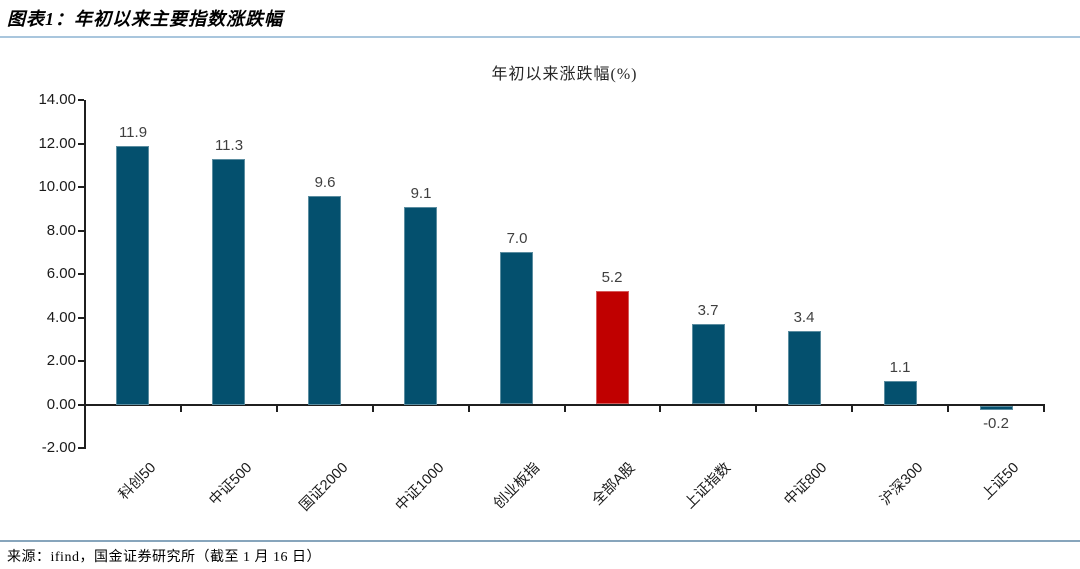 The height and width of the screenshot is (569, 1080). What do you see at coordinates (806, 484) in the screenshot?
I see `x-tick-label: 中证800` at bounding box center [806, 484].